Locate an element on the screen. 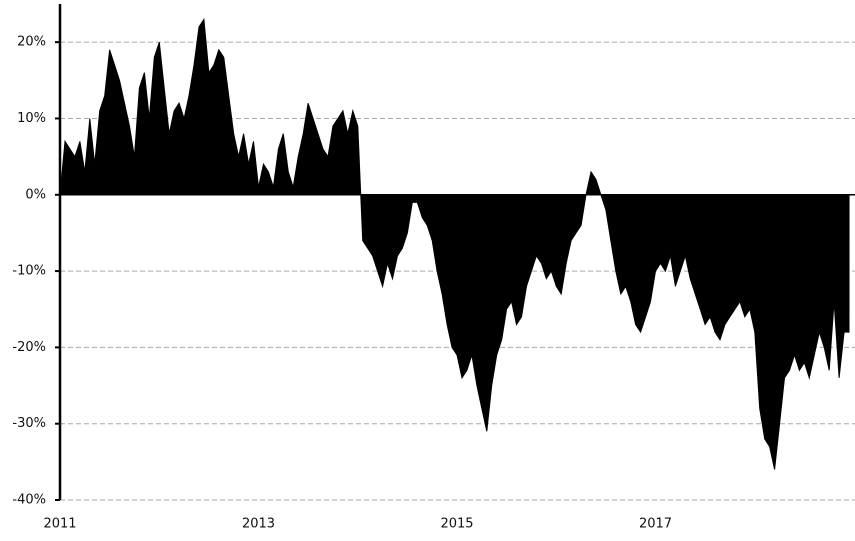  y-tick-label: -40% is located at coordinates (29, 500).